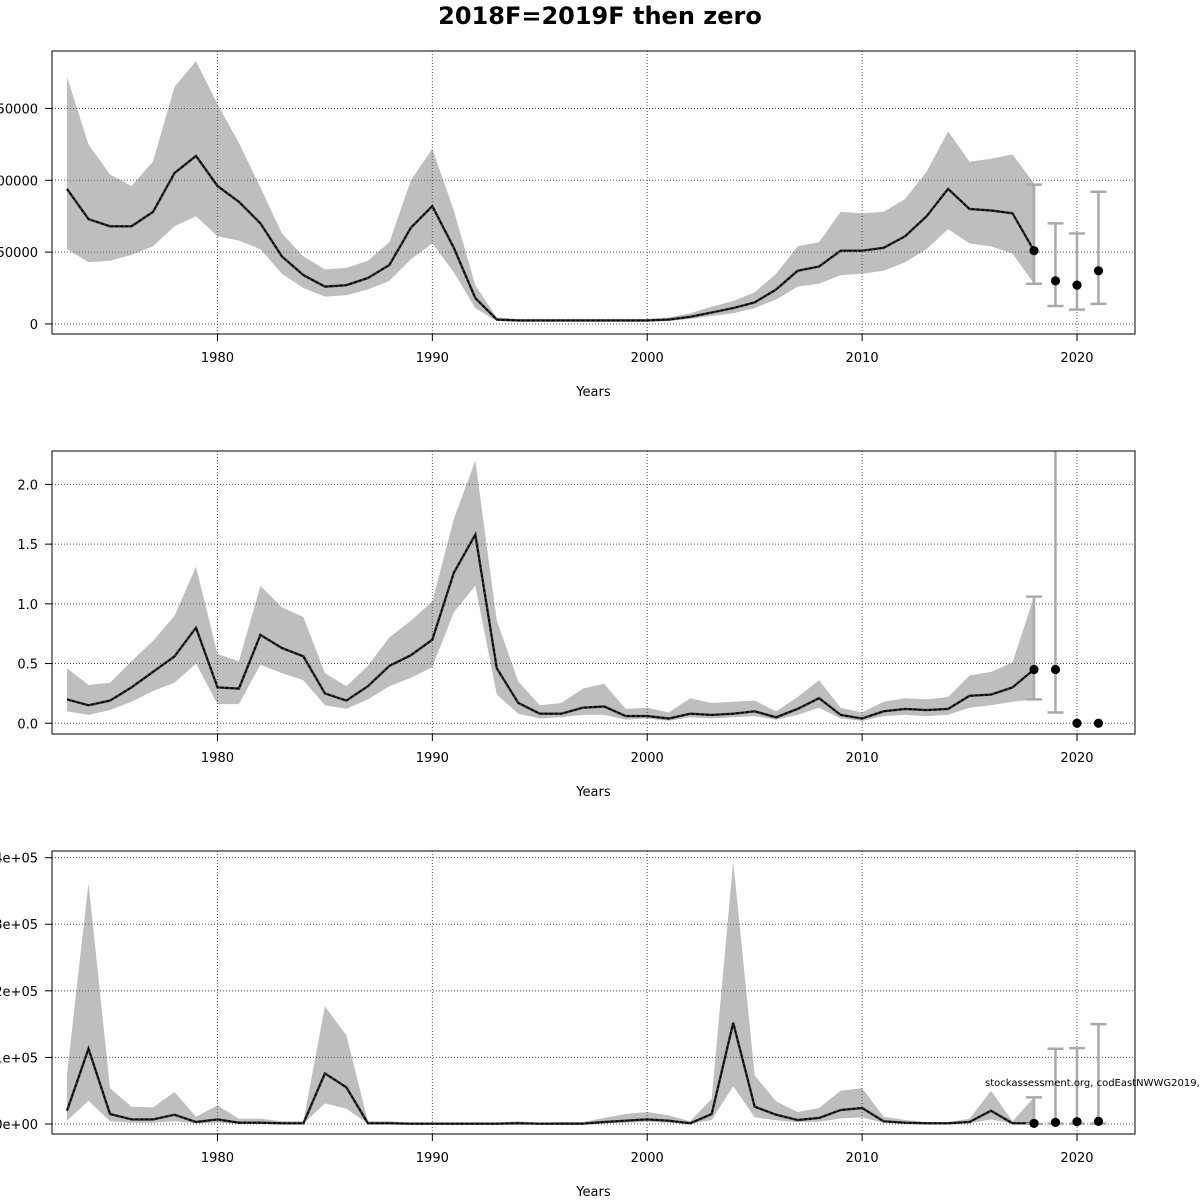  What do you see at coordinates (34, 325) in the screenshot?
I see `y-tick-label: 0` at bounding box center [34, 325].